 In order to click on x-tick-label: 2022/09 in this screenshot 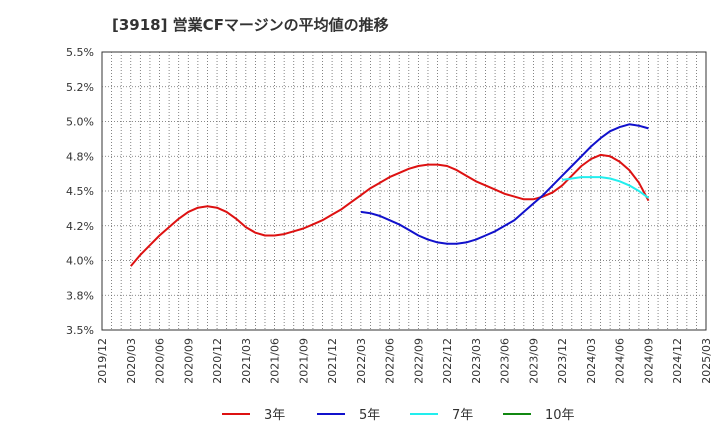, I will do `click(418, 361)`.